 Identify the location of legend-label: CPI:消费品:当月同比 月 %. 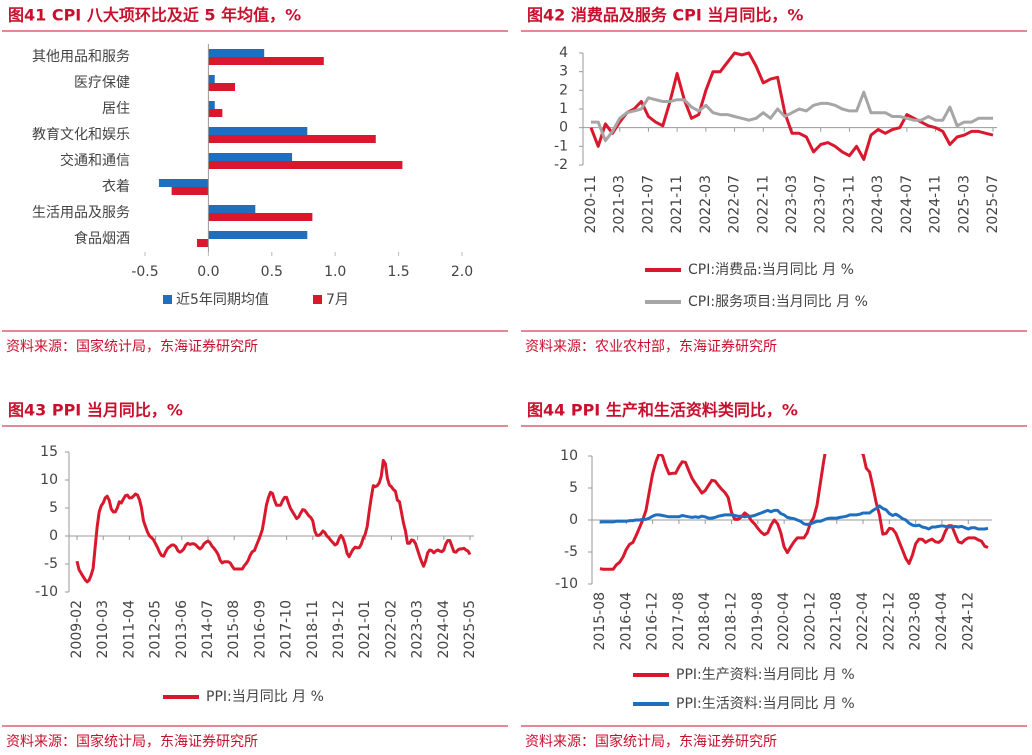
(771, 270).